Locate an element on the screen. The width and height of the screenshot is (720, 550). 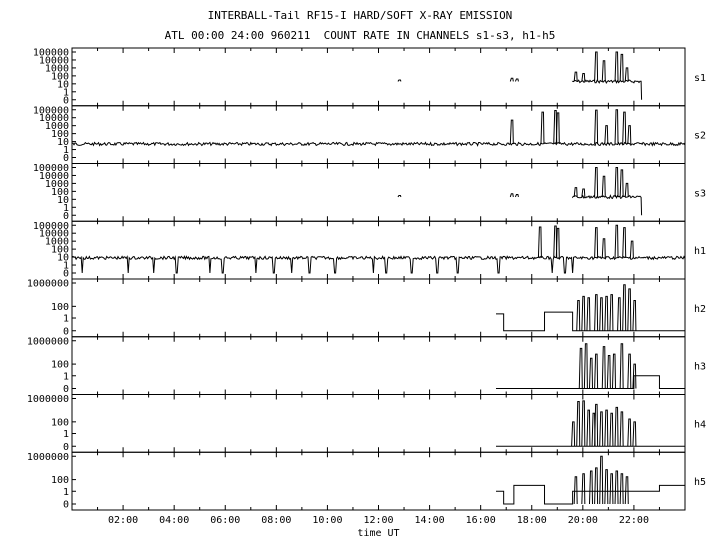
y-tick-label-s2: 10 is located at coordinates (63, 142).